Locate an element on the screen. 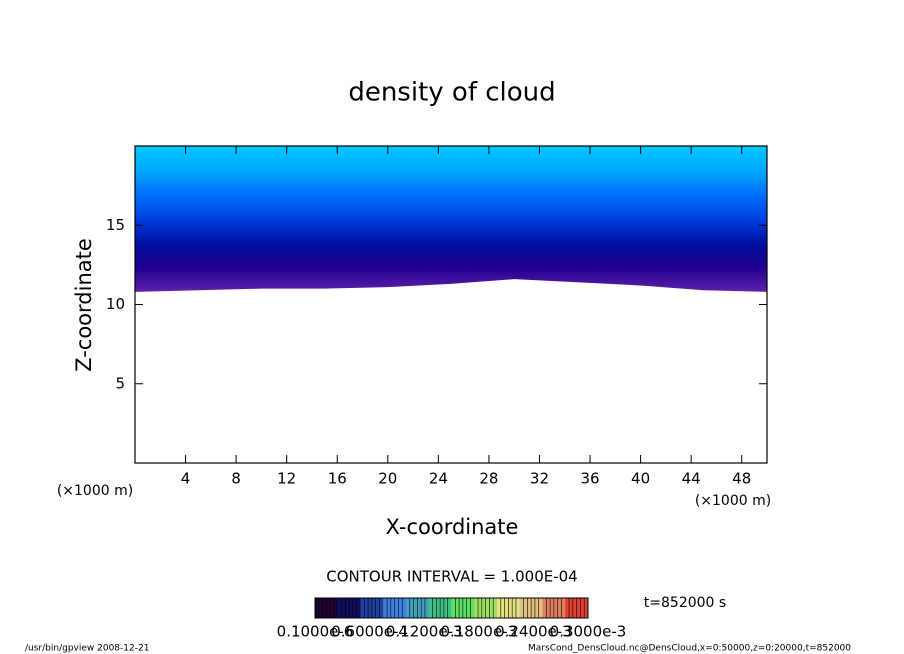 The width and height of the screenshot is (904, 654). colorbar-frame is located at coordinates (451, 608).